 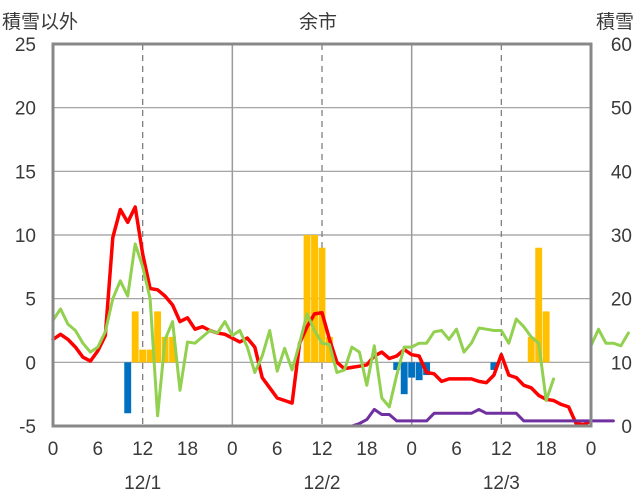 What do you see at coordinates (501, 483) in the screenshot?
I see `day-label: 12/3` at bounding box center [501, 483].